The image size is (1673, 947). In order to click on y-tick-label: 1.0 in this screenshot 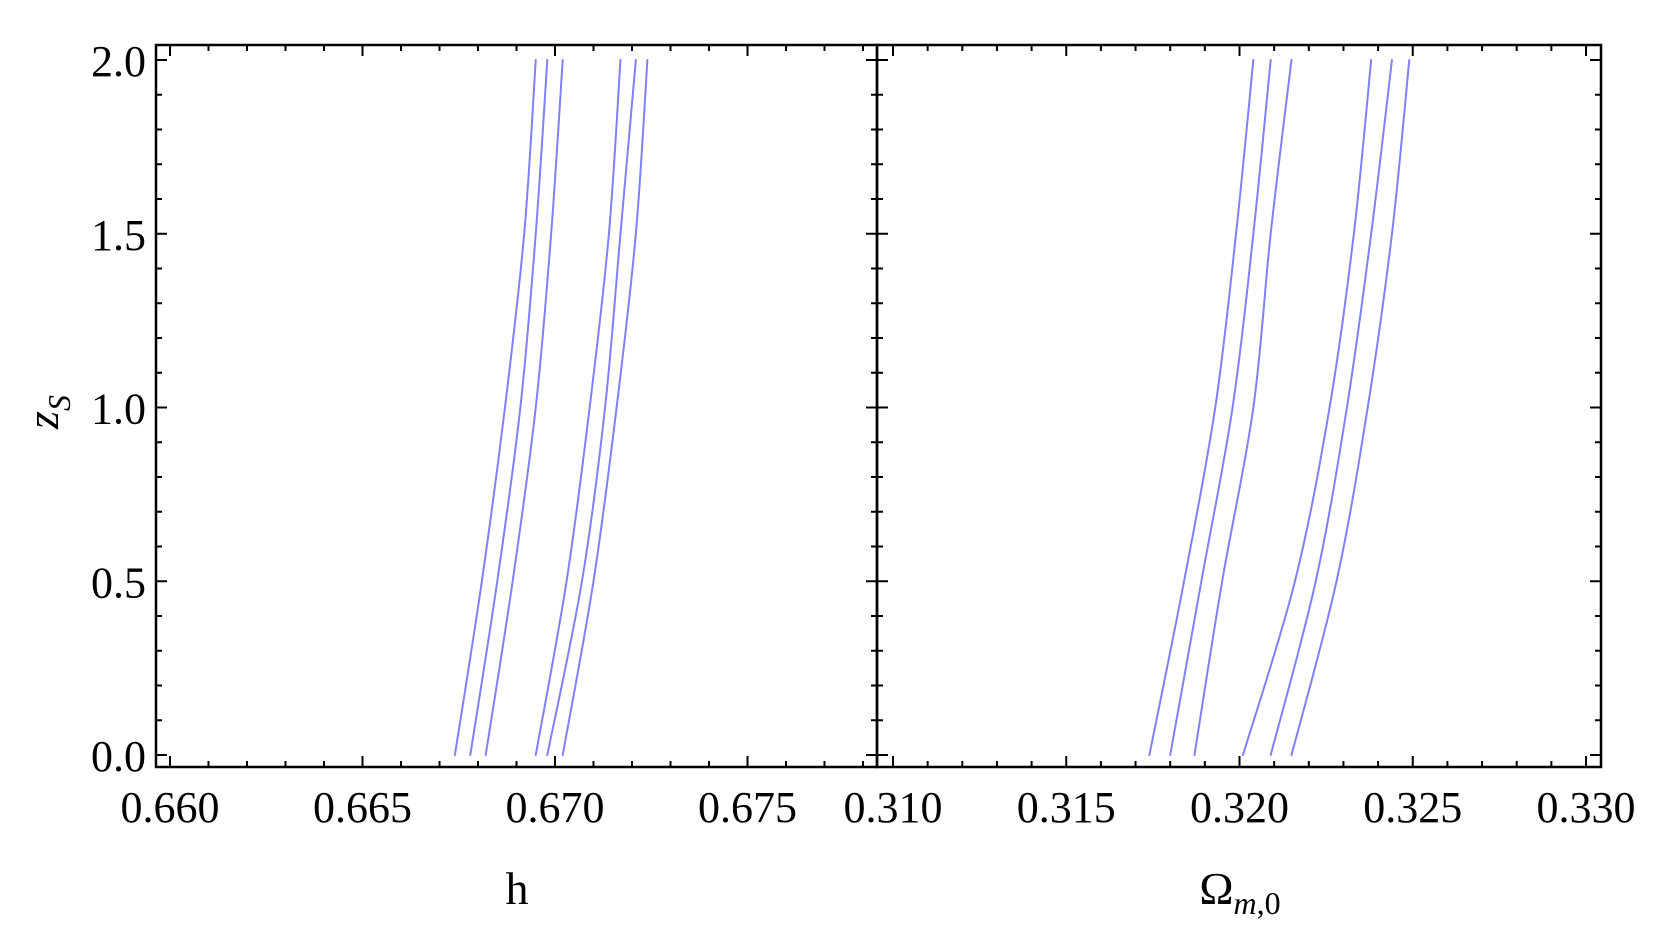, I will do `click(118, 409)`.